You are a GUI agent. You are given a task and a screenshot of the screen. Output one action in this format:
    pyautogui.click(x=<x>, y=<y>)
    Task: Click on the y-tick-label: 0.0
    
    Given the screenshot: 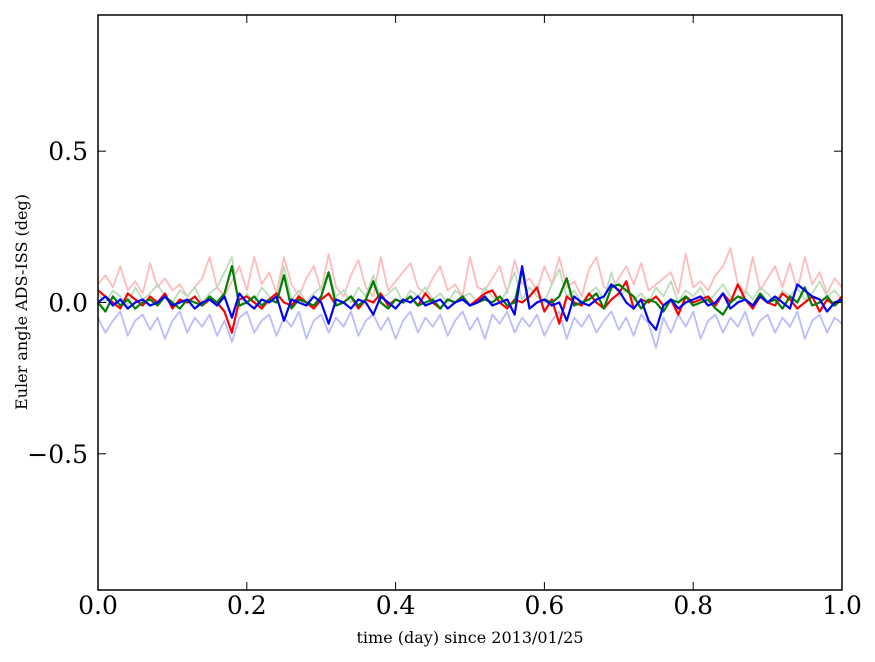 What is the action you would take?
    pyautogui.click(x=68, y=303)
    